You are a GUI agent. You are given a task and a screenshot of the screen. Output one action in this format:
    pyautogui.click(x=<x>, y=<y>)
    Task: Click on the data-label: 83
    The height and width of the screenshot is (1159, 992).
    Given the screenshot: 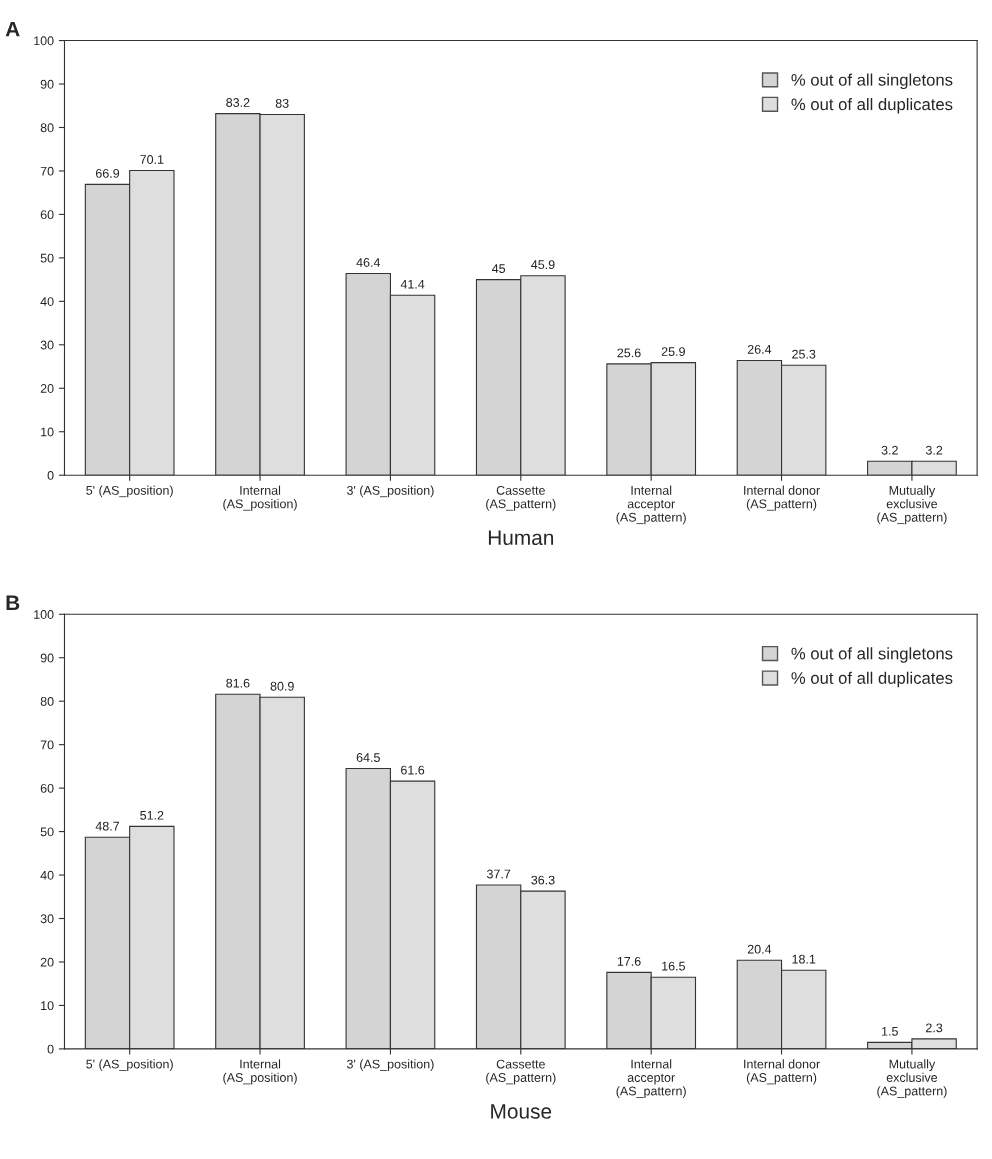 What is the action you would take?
    pyautogui.click(x=282, y=103)
    